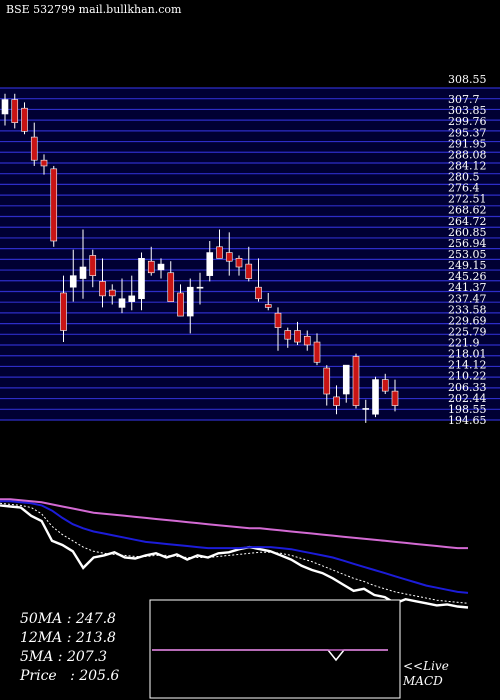 Image resolution: width=500 pixels, height=700 pixels. I want to click on price-tick-label: 221.9, so click(464, 343).